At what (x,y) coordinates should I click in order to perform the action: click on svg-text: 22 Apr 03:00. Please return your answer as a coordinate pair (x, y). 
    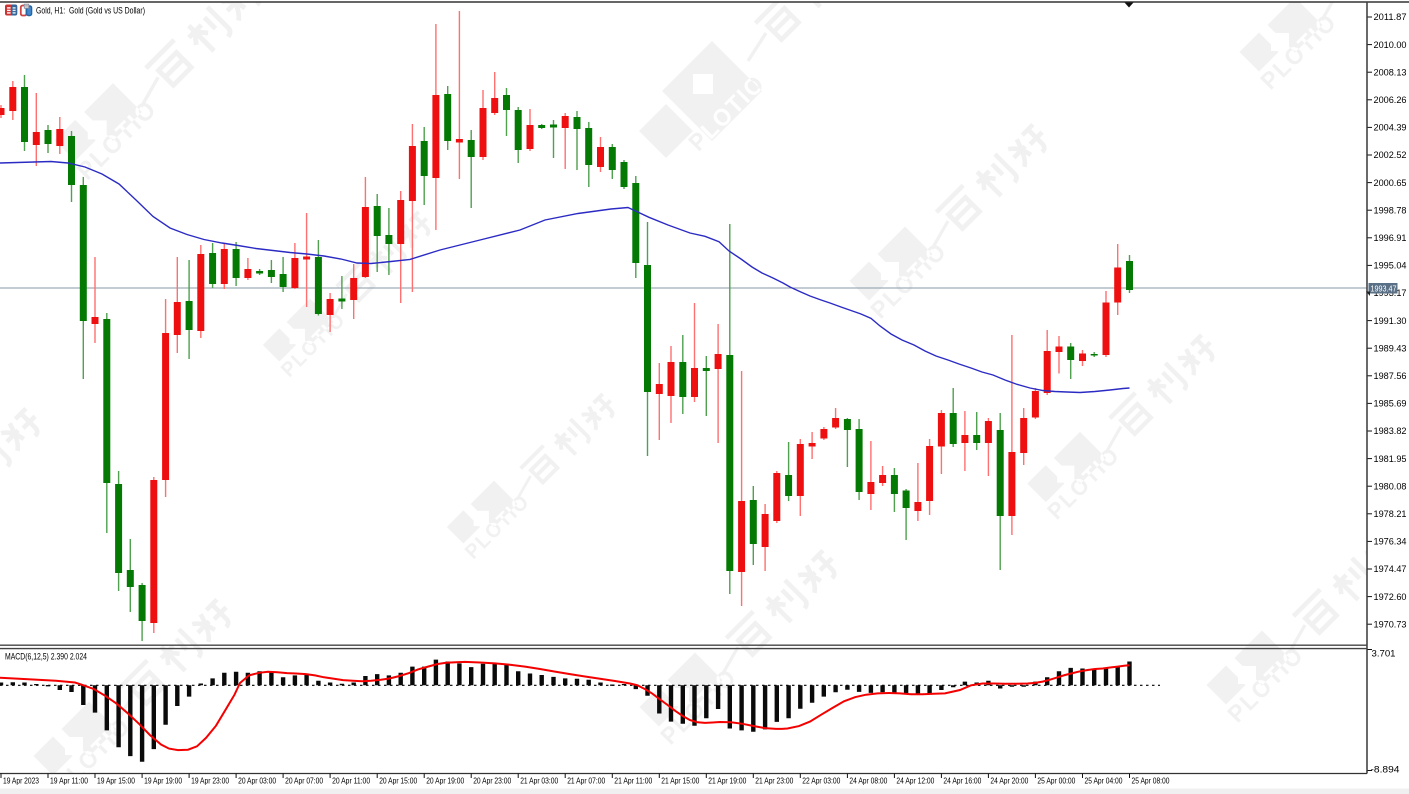
    Looking at the image, I should click on (821, 781).